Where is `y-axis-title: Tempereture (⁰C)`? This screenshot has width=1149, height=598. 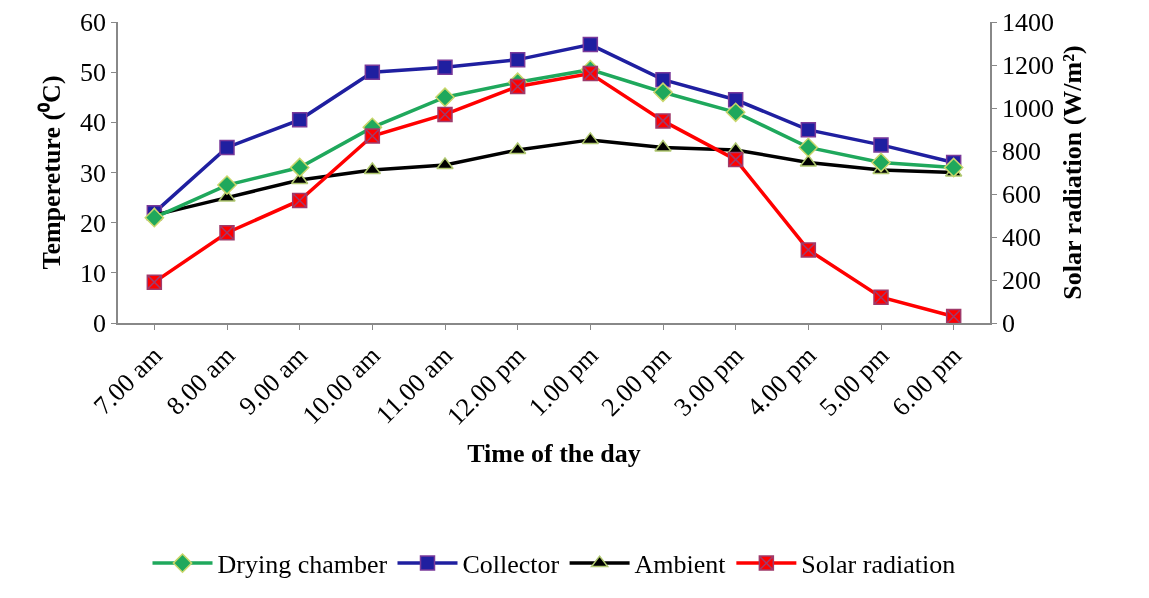
y-axis-title: Tempereture (⁰C) is located at coordinates (51, 172).